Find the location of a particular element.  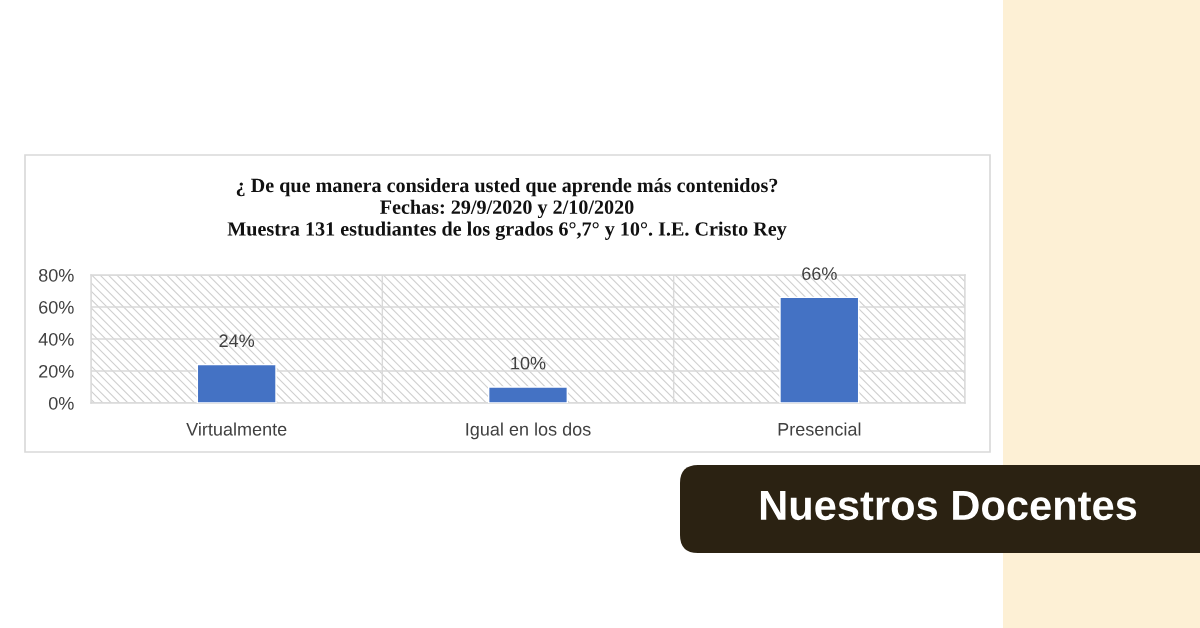

y-tick-label: 40% is located at coordinates (56, 339).